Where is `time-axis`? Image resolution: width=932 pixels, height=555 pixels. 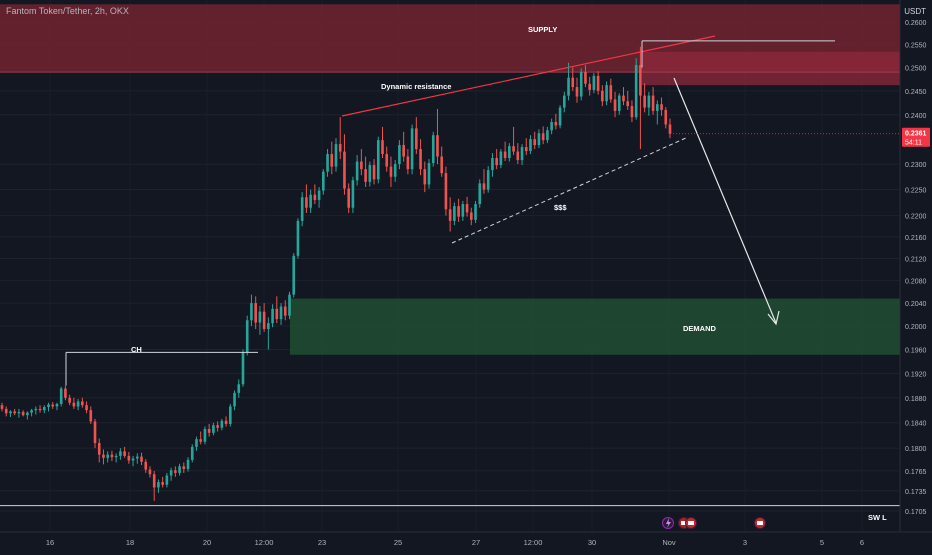 time-axis is located at coordinates (466, 541).